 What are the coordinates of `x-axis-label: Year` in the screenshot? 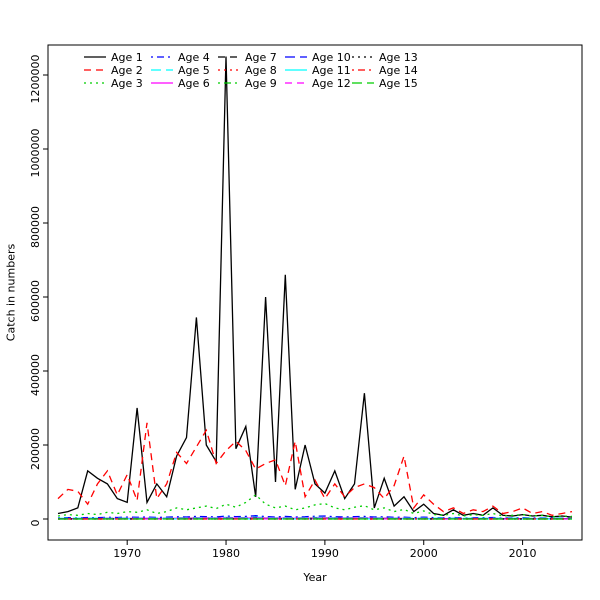 It's located at (315, 577).